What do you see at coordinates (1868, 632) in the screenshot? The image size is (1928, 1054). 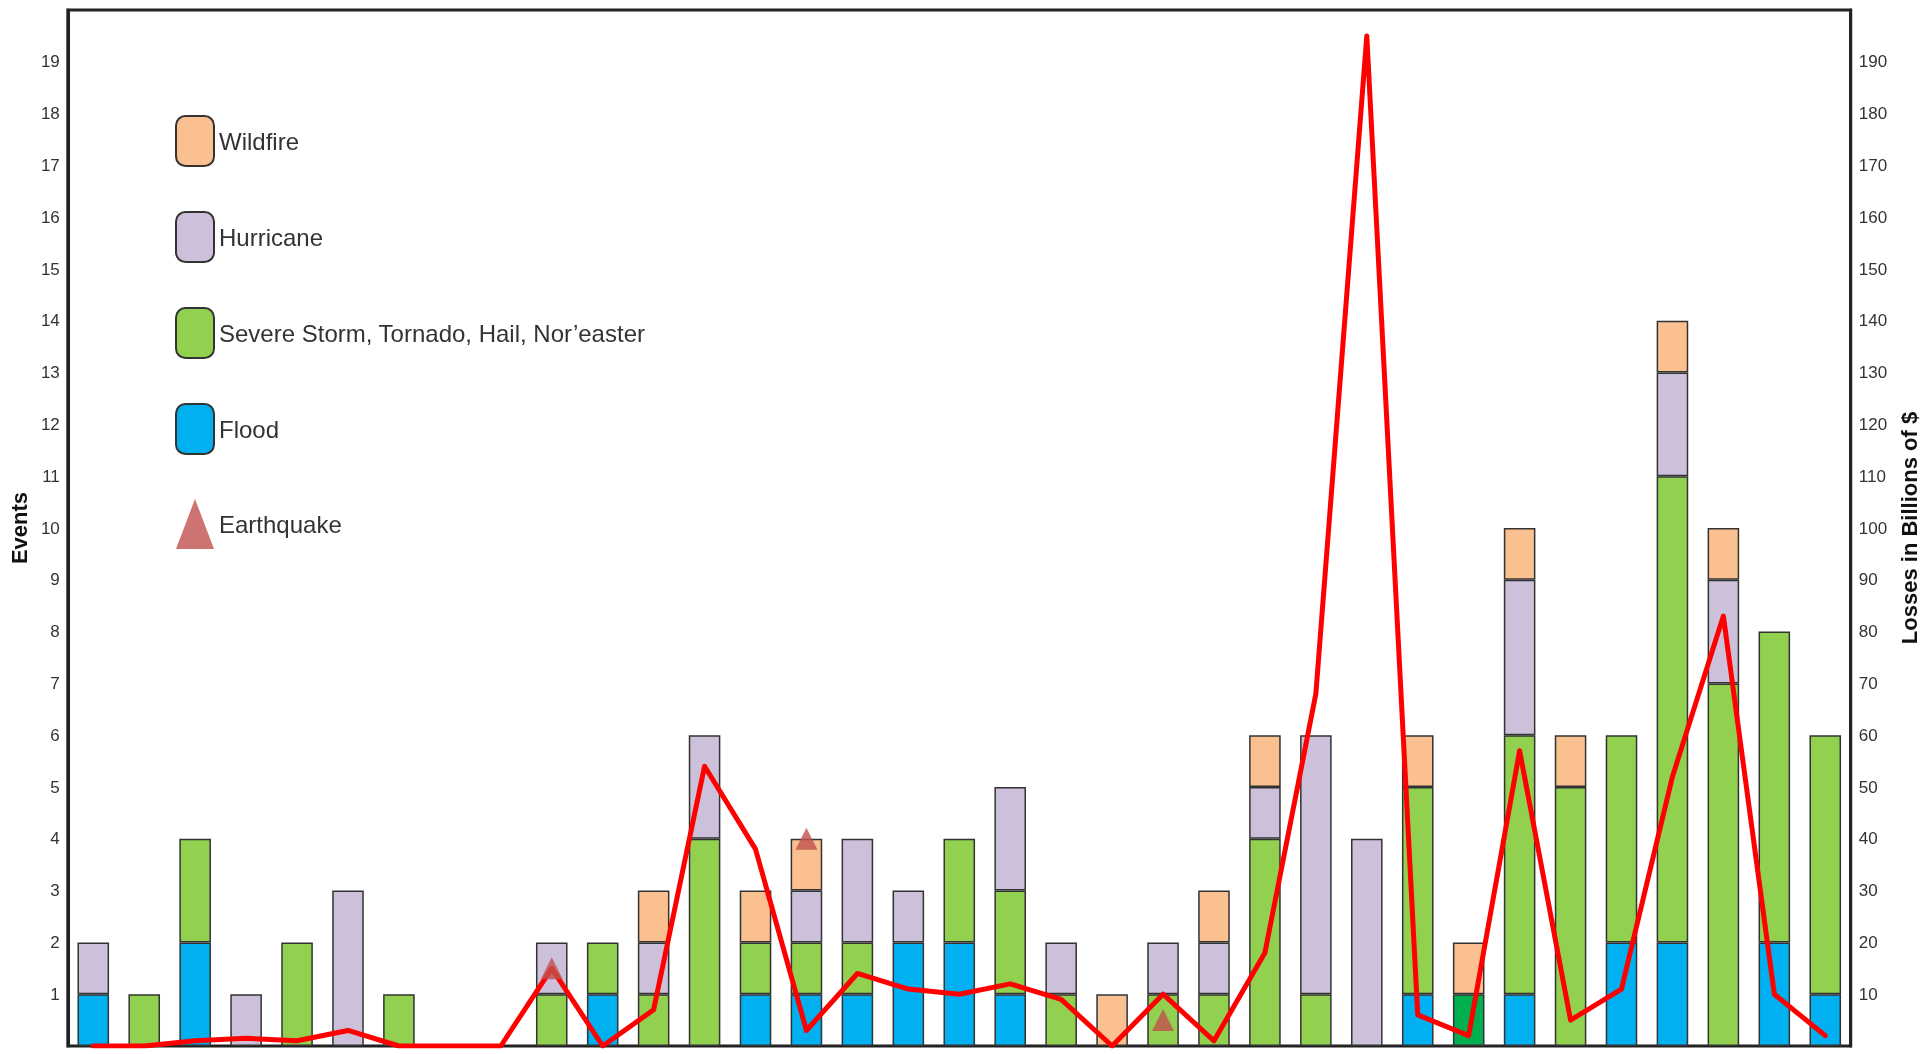 I see `y2-tick-label: 80` at bounding box center [1868, 632].